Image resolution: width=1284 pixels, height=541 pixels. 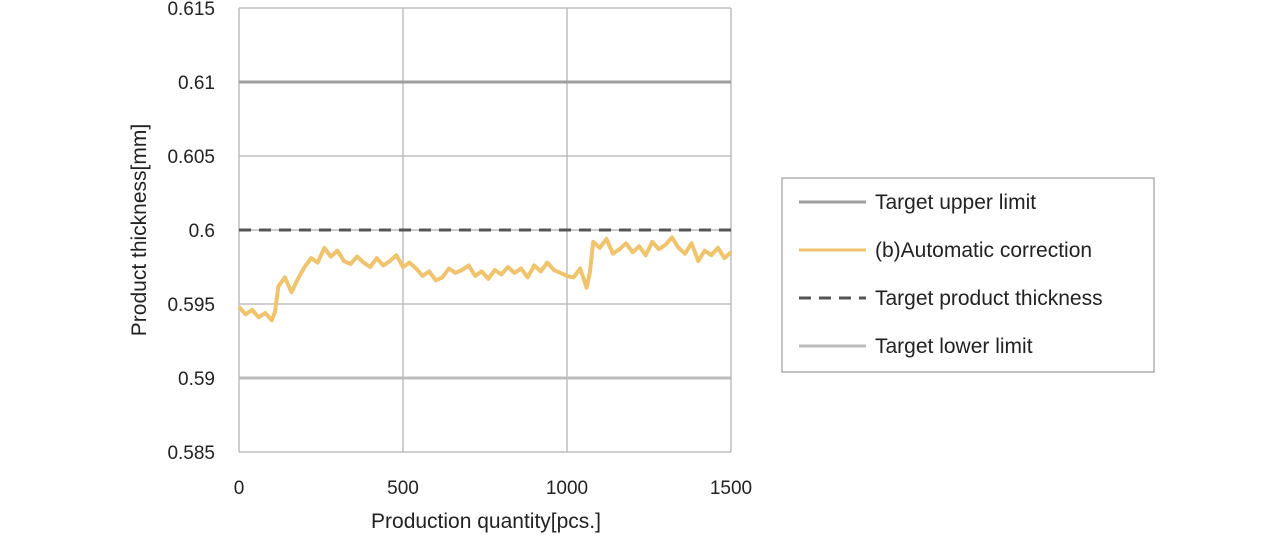 What do you see at coordinates (955, 202) in the screenshot?
I see `legend-label: Target upper limit` at bounding box center [955, 202].